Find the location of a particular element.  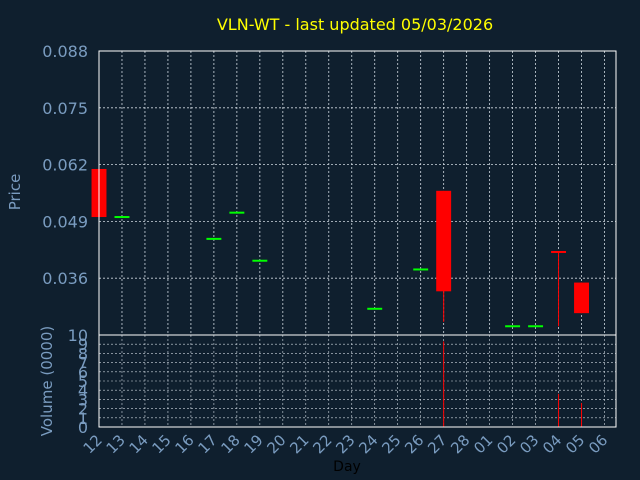

volume-tick-label: 9 is located at coordinates (83, 344).